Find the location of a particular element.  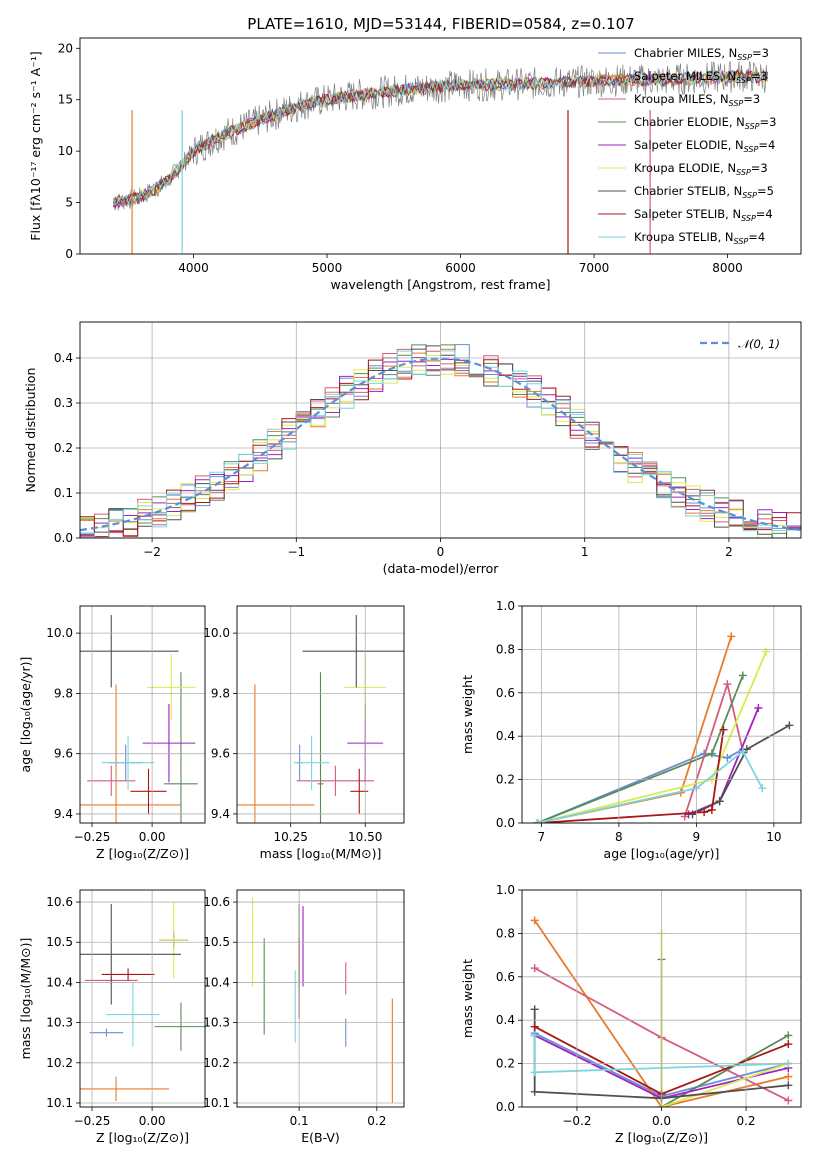

legend-entry: Kroupa ELODIE, NSSP=3 is located at coordinates (701, 169).